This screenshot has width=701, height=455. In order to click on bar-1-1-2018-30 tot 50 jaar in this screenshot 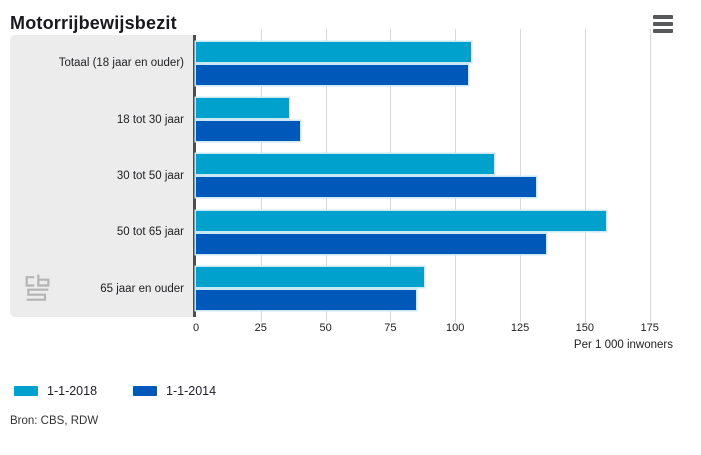, I will do `click(345, 164)`.